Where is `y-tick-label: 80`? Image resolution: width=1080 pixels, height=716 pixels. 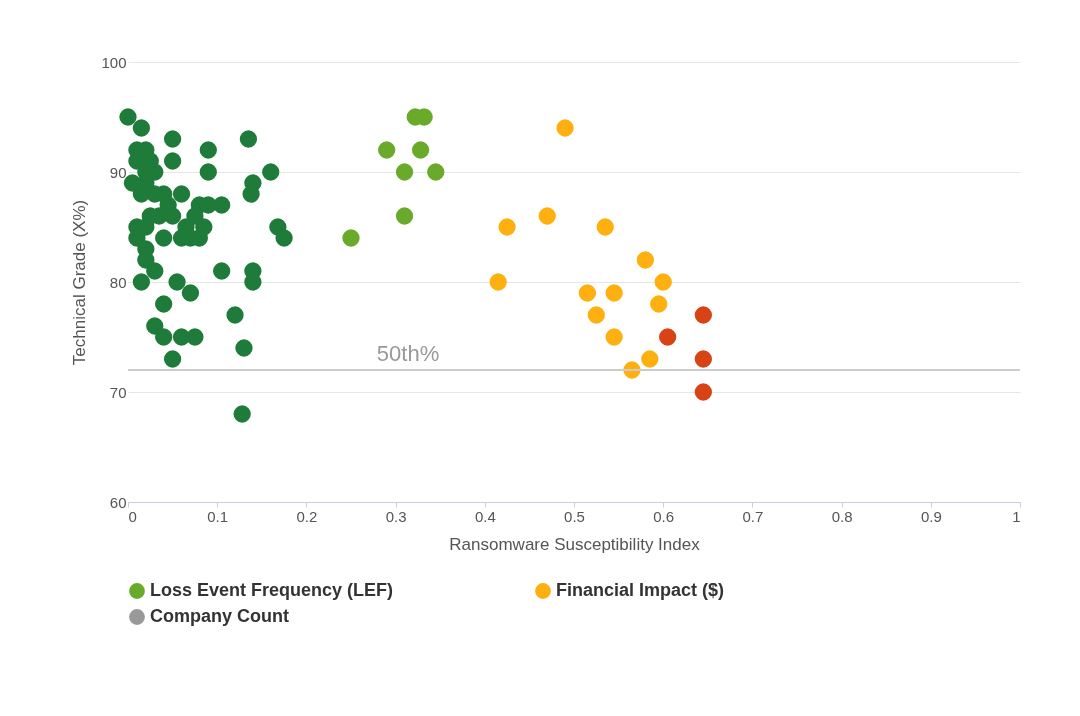
y-tick-label: 80 is located at coordinates (118, 282).